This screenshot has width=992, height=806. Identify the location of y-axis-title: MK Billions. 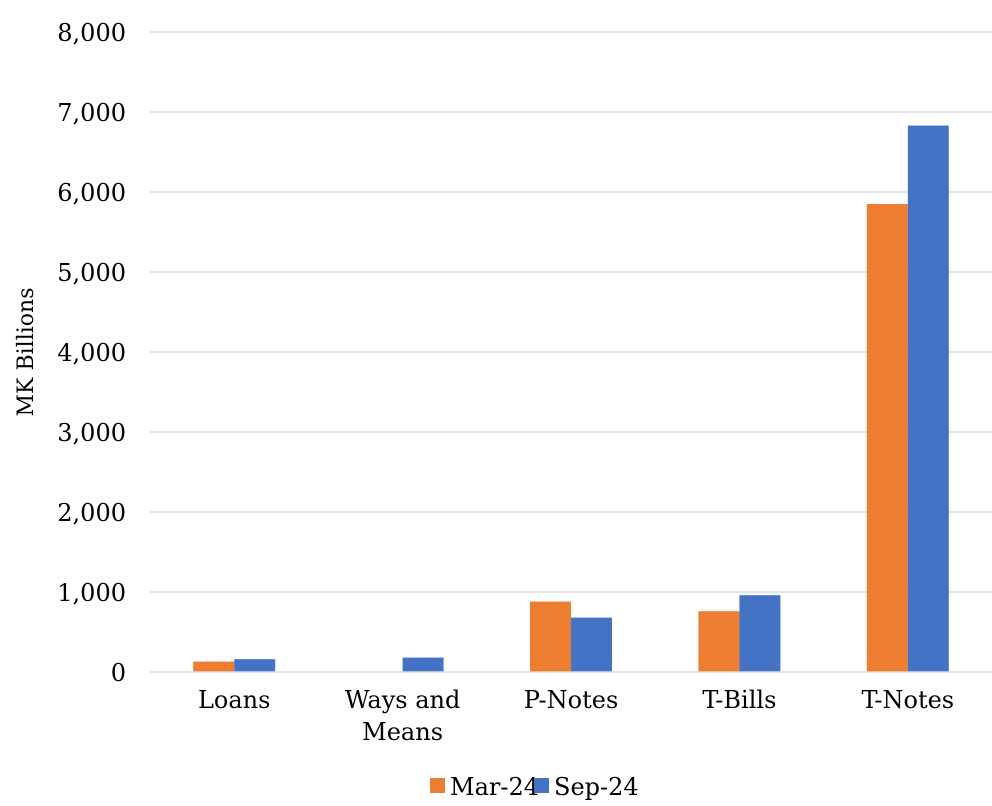
(26, 352).